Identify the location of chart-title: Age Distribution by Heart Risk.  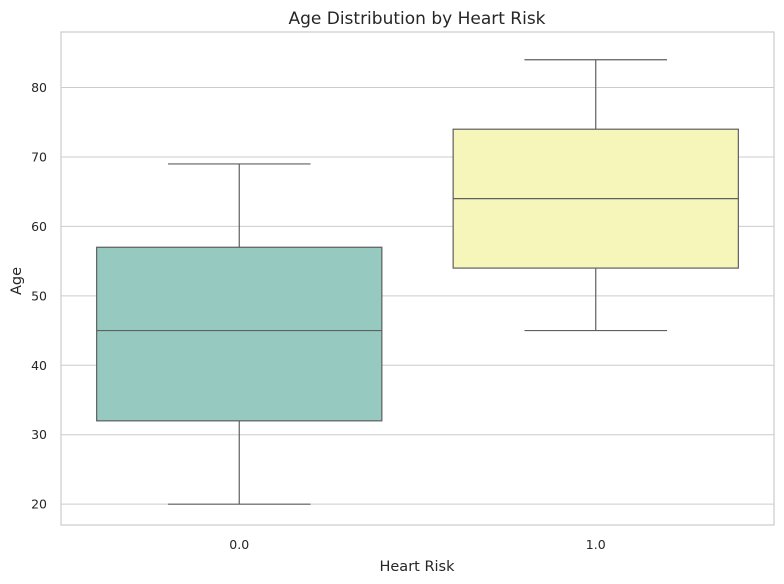
(416, 19).